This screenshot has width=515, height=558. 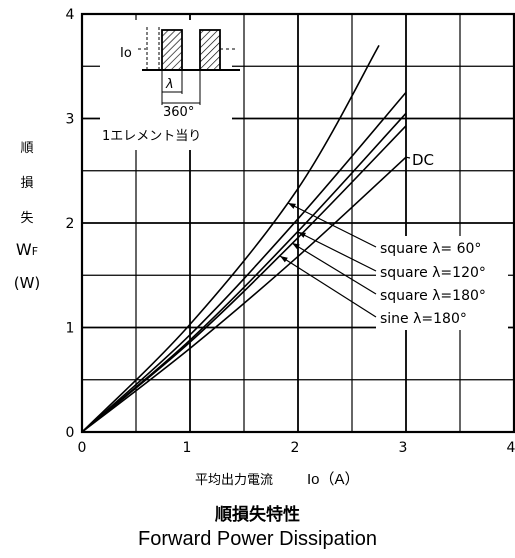 What do you see at coordinates (82, 448) in the screenshot?
I see `x-tick-label-0: 0` at bounding box center [82, 448].